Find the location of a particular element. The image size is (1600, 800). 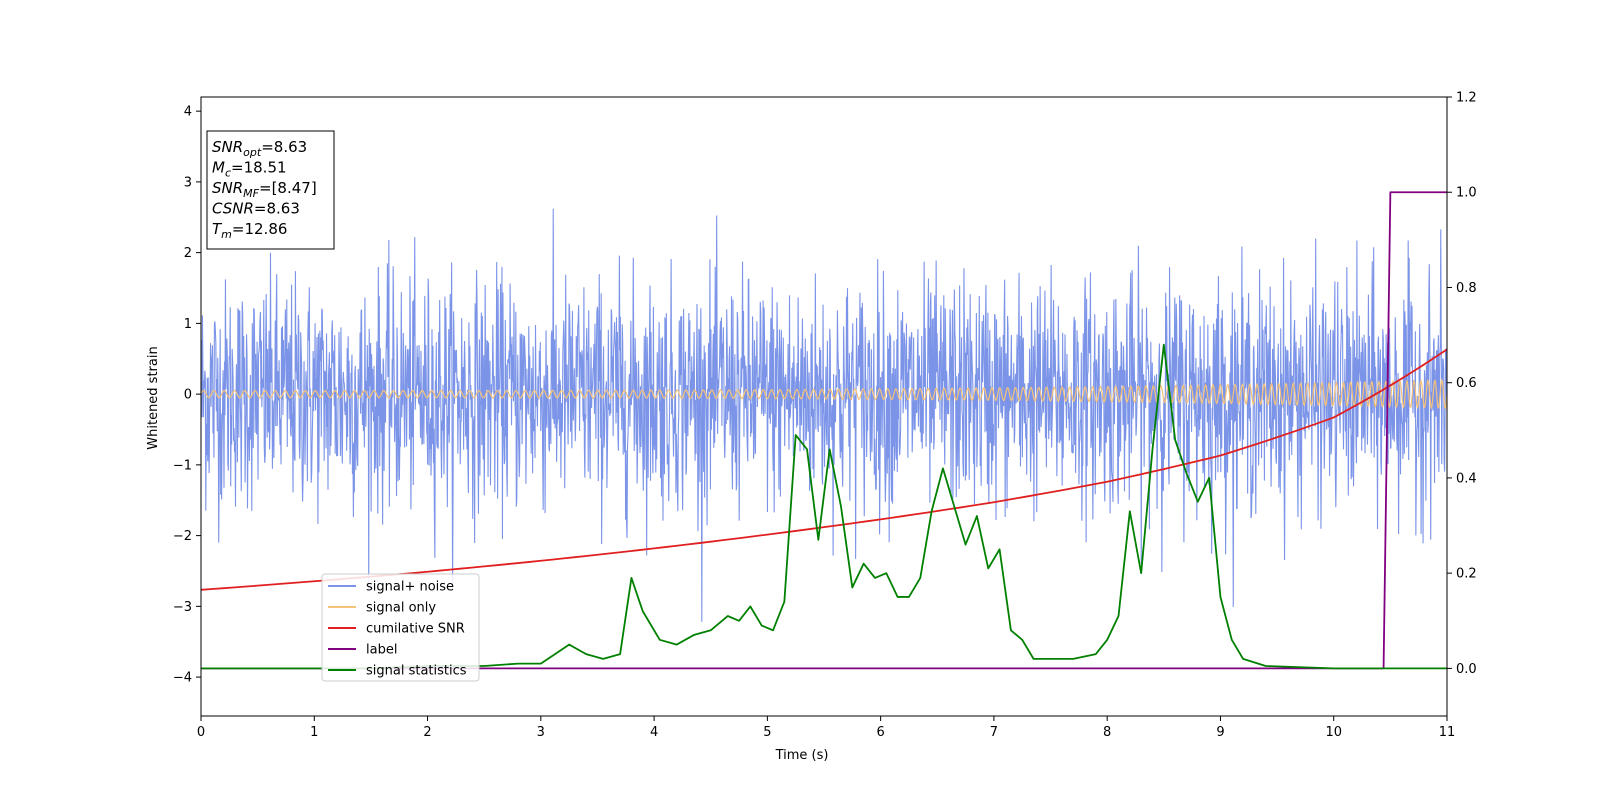

y-left-tick-label: −3 is located at coordinates (182, 607).